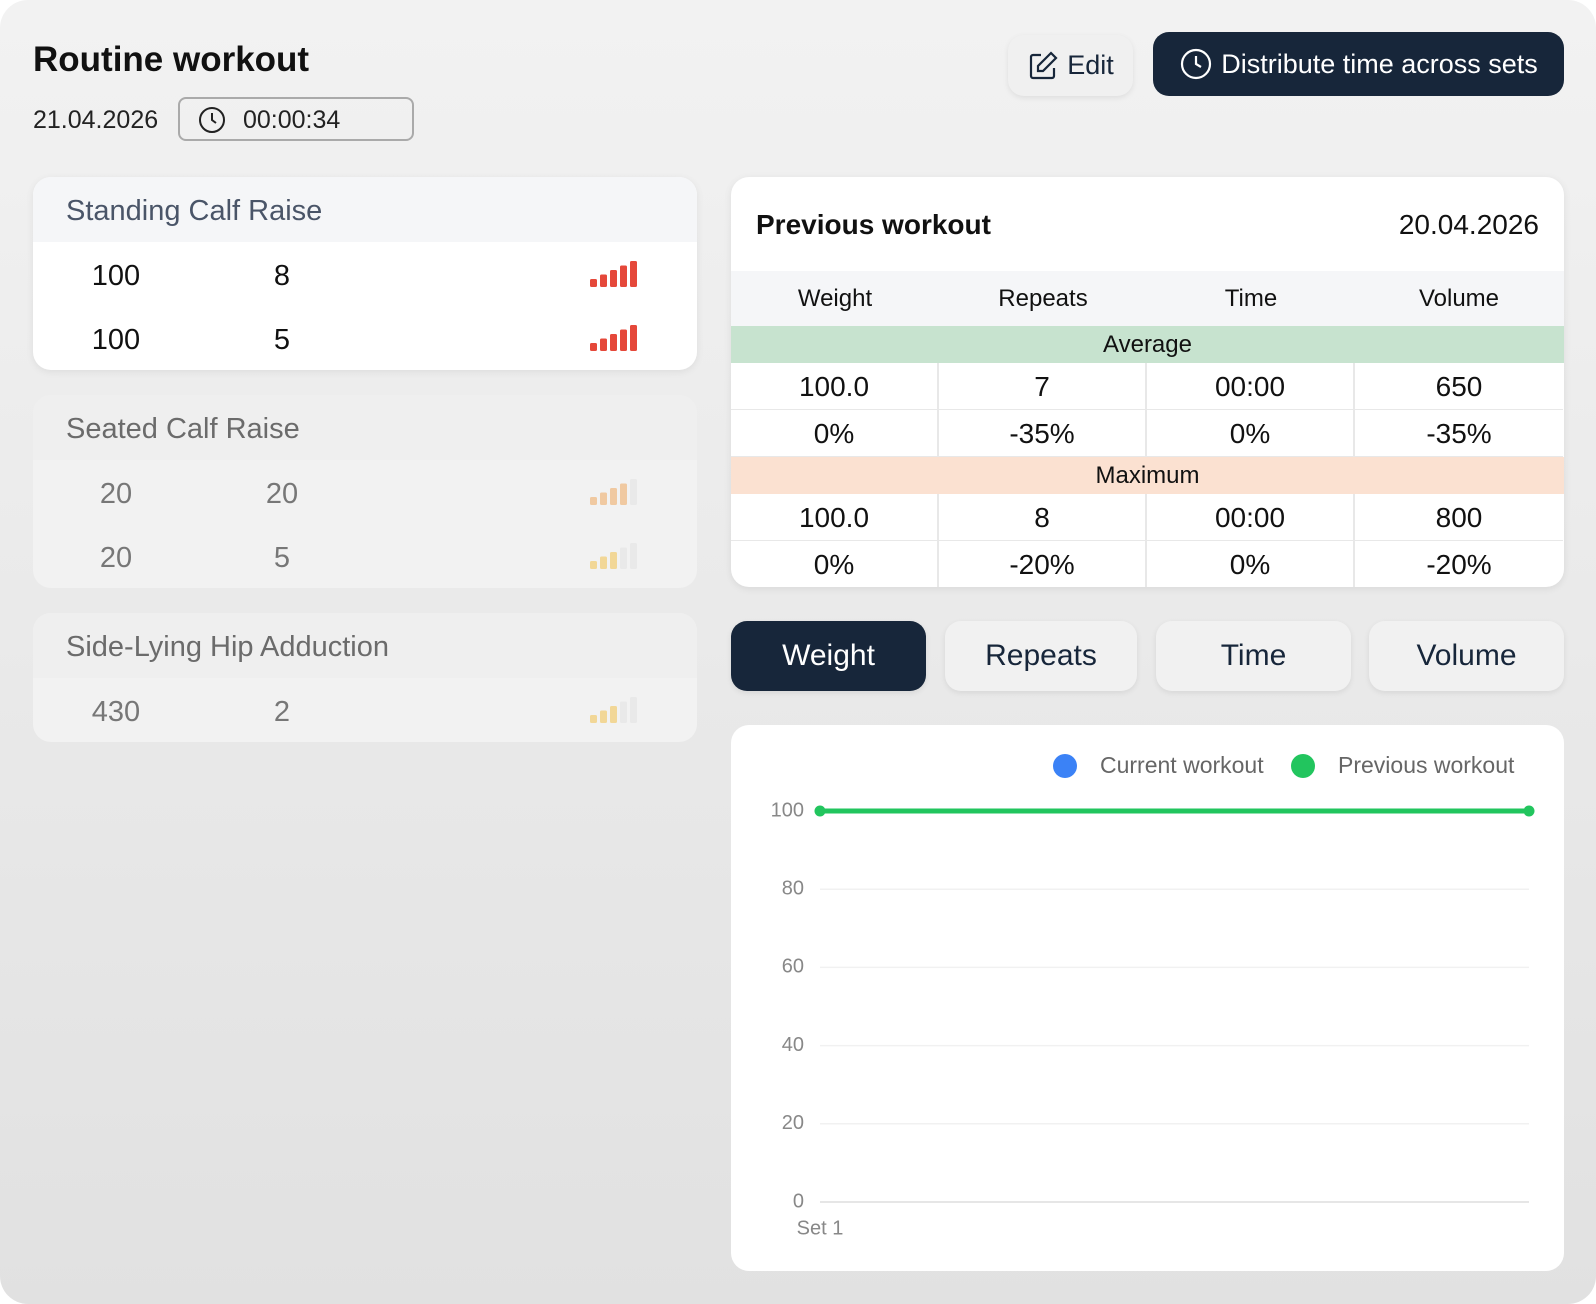 Image resolution: width=1596 pixels, height=1304 pixels. I want to click on set-row: 20 5, so click(365, 556).